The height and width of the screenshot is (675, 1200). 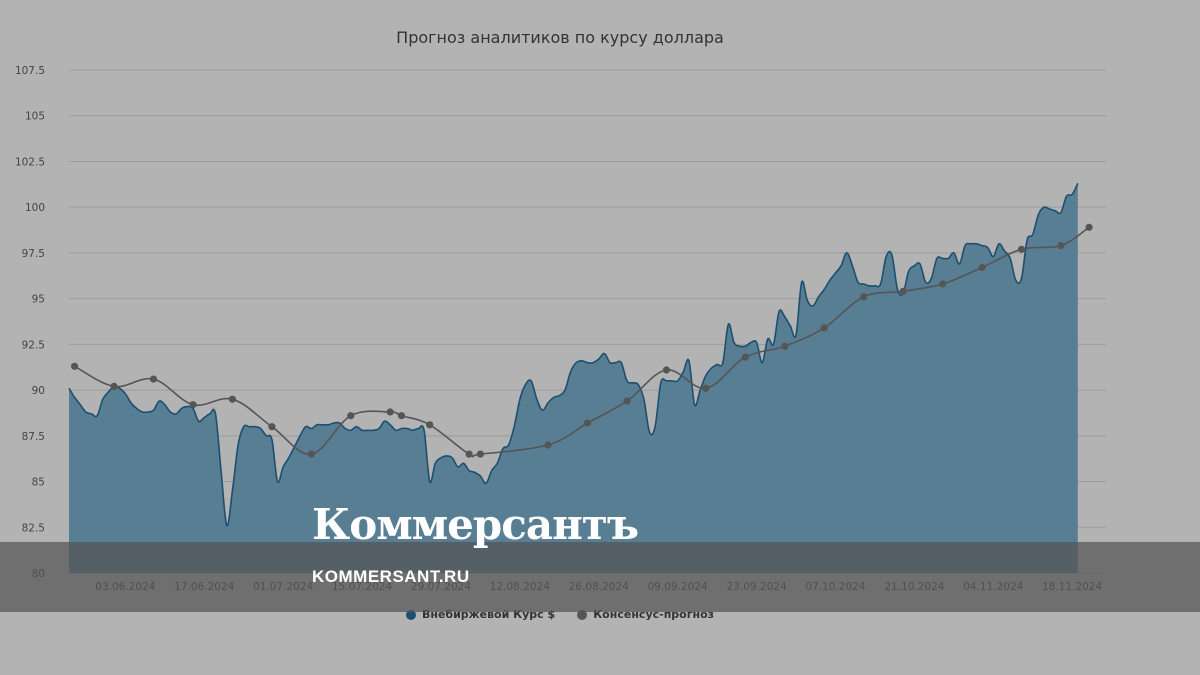 What do you see at coordinates (475, 524) in the screenshot?
I see `watermark-logo: Коммерсантъ` at bounding box center [475, 524].